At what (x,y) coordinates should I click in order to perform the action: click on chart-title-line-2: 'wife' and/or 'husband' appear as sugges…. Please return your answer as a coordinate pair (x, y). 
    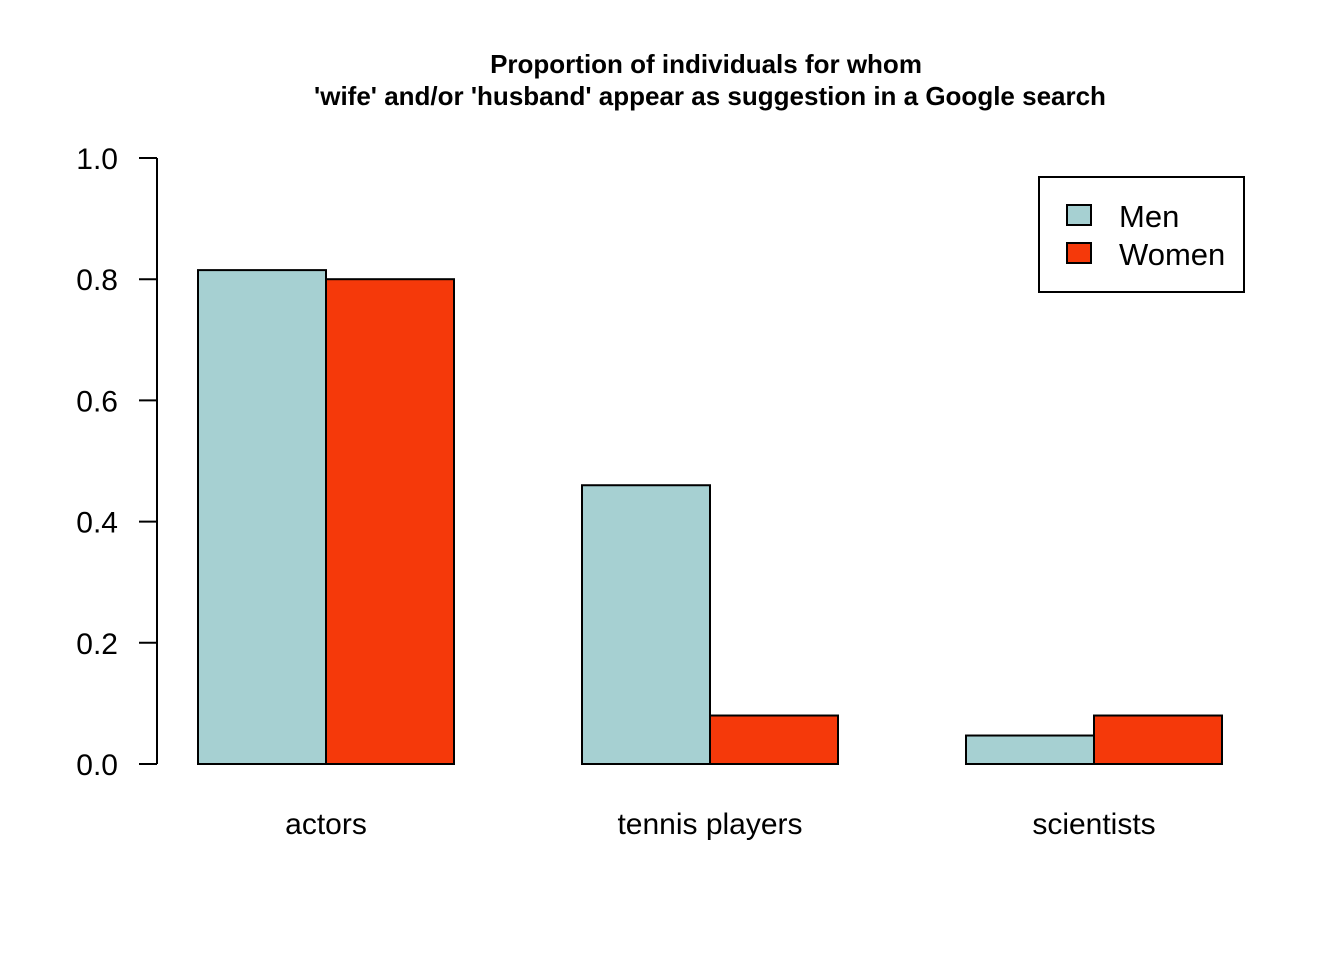
    Looking at the image, I should click on (710, 96).